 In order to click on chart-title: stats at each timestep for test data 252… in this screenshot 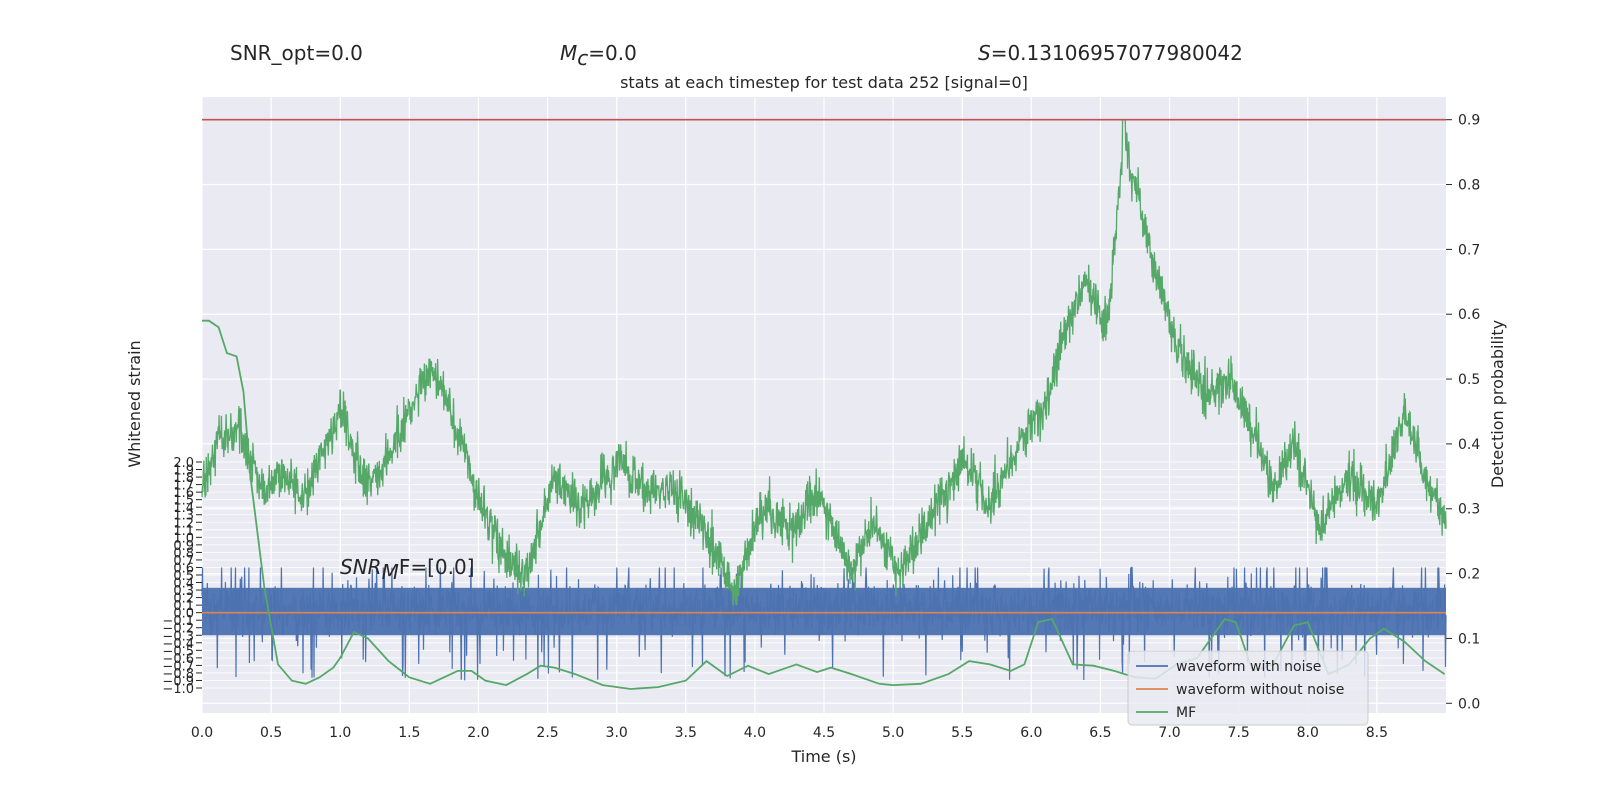, I will do `click(824, 82)`.